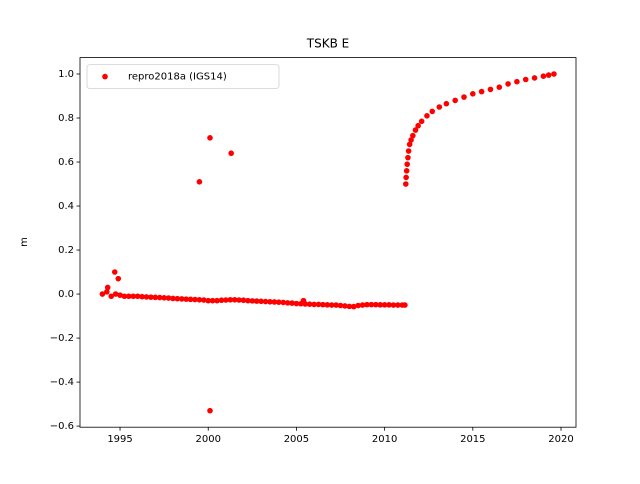 This screenshot has height=484, width=640. Describe the element at coordinates (327, 44) in the screenshot. I see `chart-title: TSKB E` at that location.